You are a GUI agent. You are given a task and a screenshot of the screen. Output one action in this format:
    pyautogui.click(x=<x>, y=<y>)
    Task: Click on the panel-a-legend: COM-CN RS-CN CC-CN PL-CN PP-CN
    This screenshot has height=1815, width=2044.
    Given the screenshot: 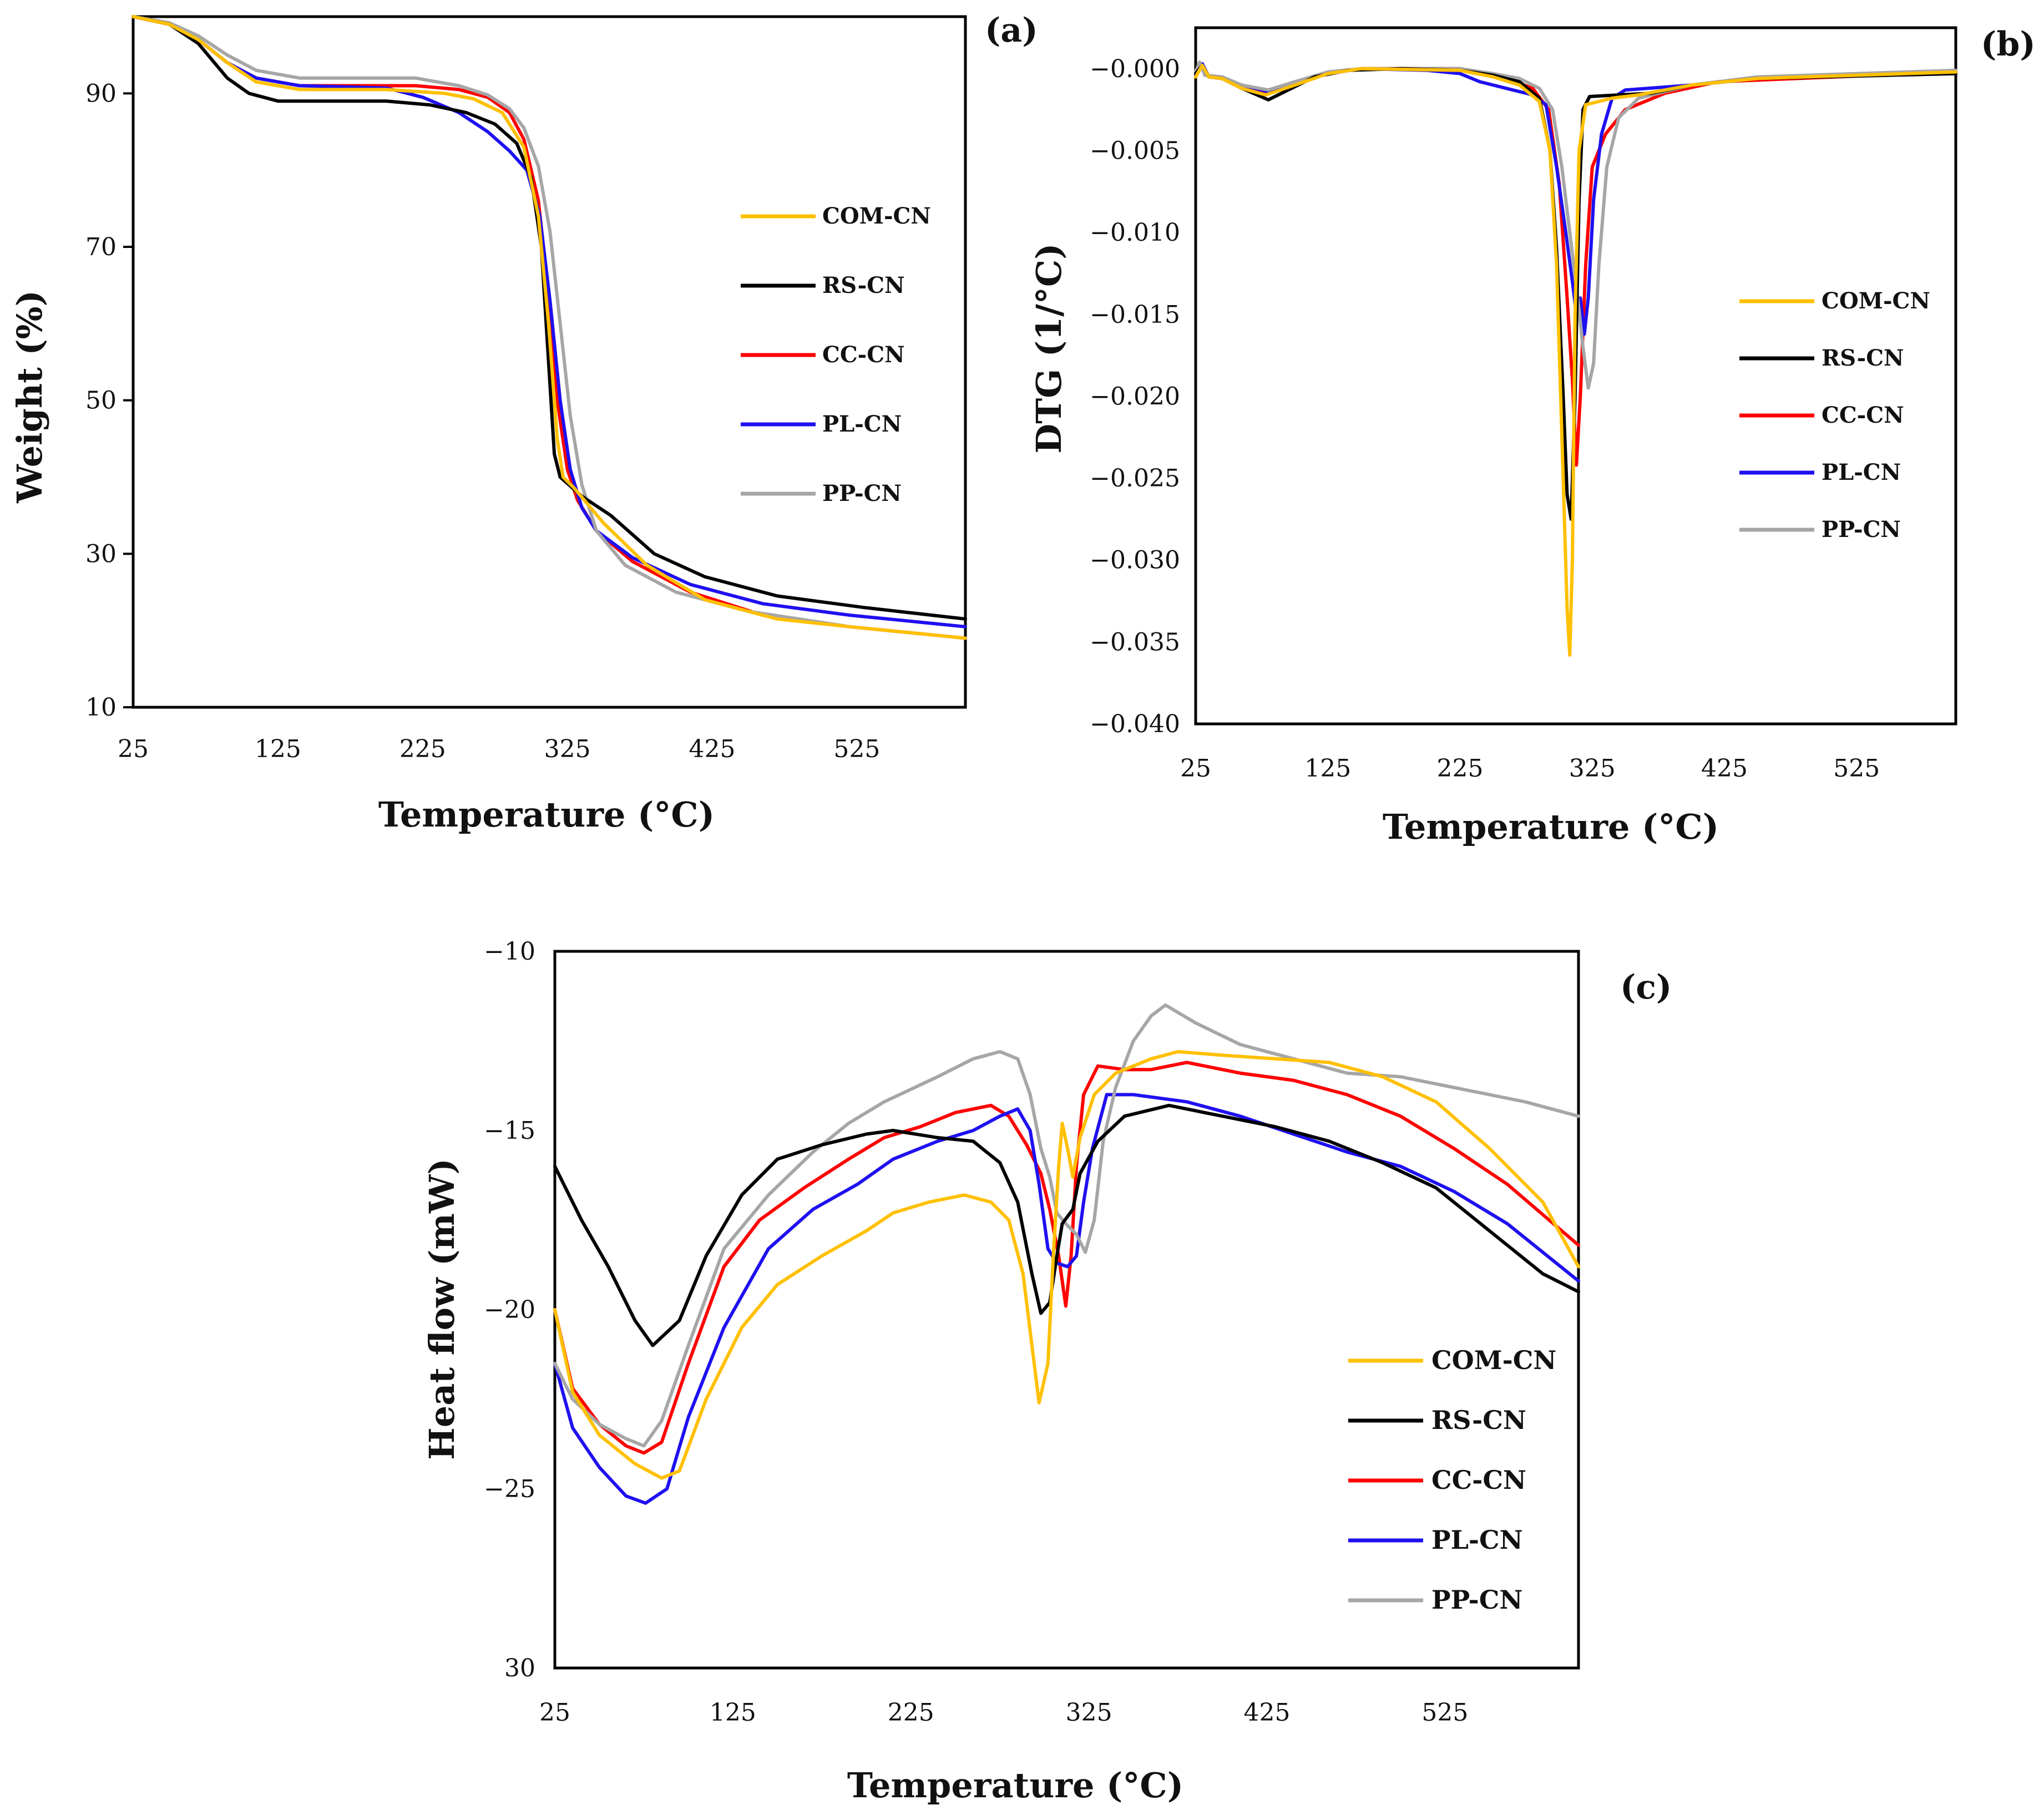 What is the action you would take?
    pyautogui.click(x=836, y=354)
    